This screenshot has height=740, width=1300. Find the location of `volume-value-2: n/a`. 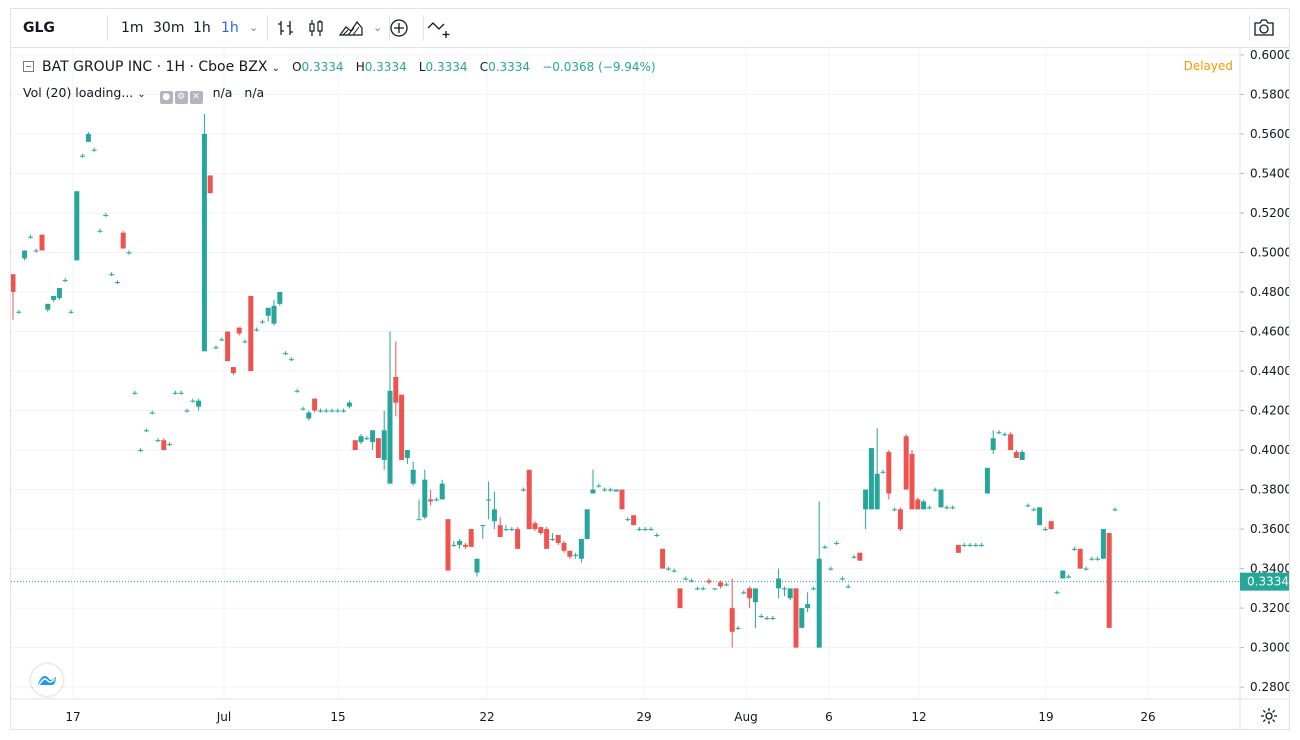

volume-value-2: n/a is located at coordinates (254, 92).